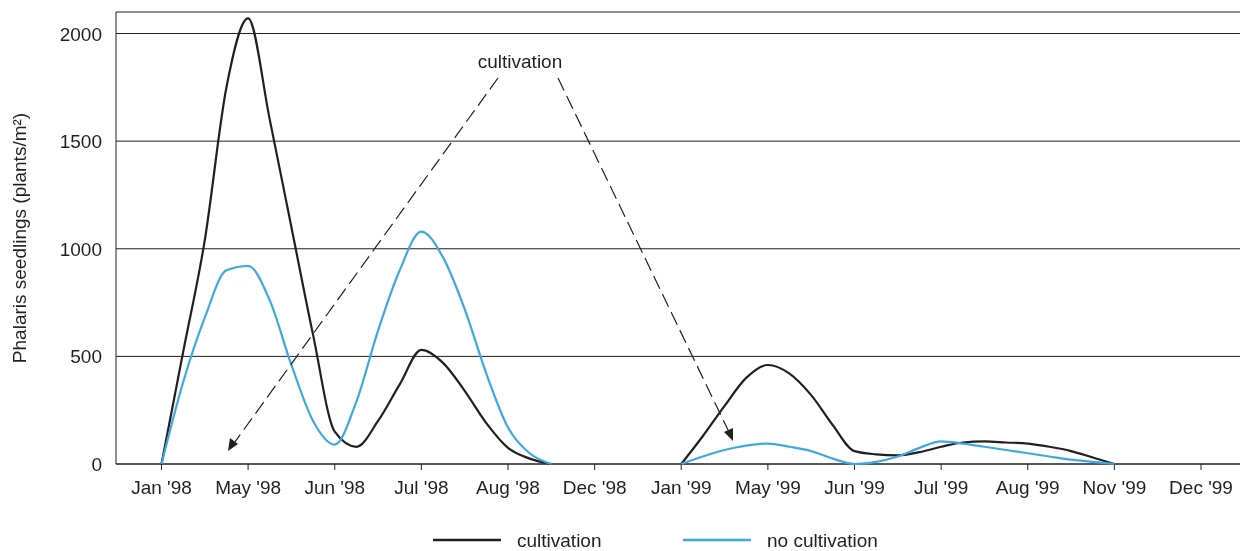 The height and width of the screenshot is (551, 1246). What do you see at coordinates (594, 487) in the screenshot?
I see `x-tick-label: Dec '98` at bounding box center [594, 487].